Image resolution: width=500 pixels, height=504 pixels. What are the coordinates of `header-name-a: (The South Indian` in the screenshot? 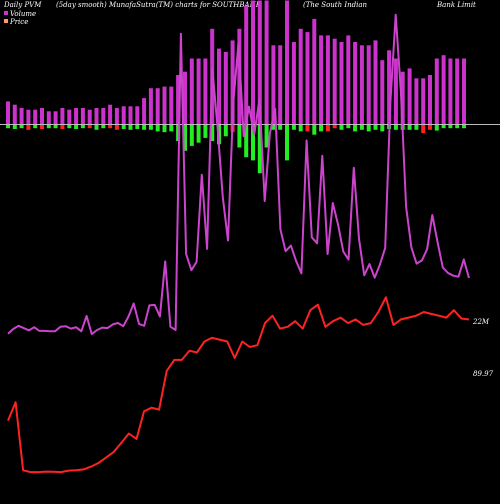 It's located at (335, 5).